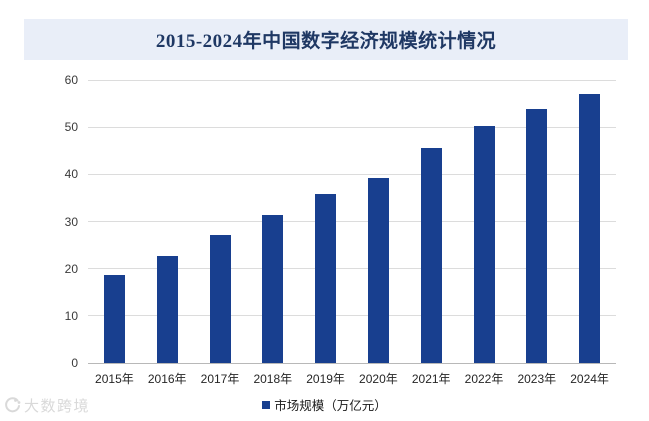 The image size is (649, 421). What do you see at coordinates (114, 379) in the screenshot?
I see `x-tick-label: 2015年` at bounding box center [114, 379].